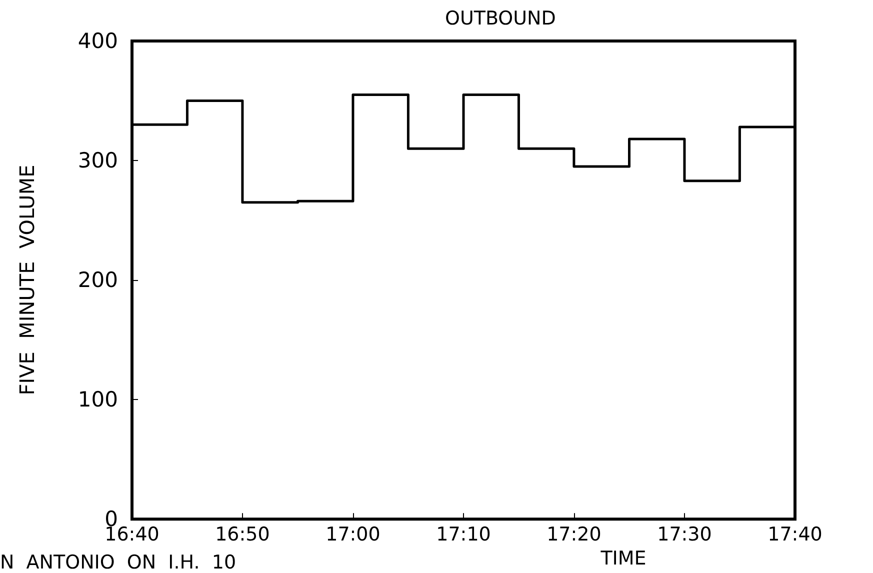  What do you see at coordinates (98, 400) in the screenshot?
I see `y-tick-label: 100` at bounding box center [98, 400].